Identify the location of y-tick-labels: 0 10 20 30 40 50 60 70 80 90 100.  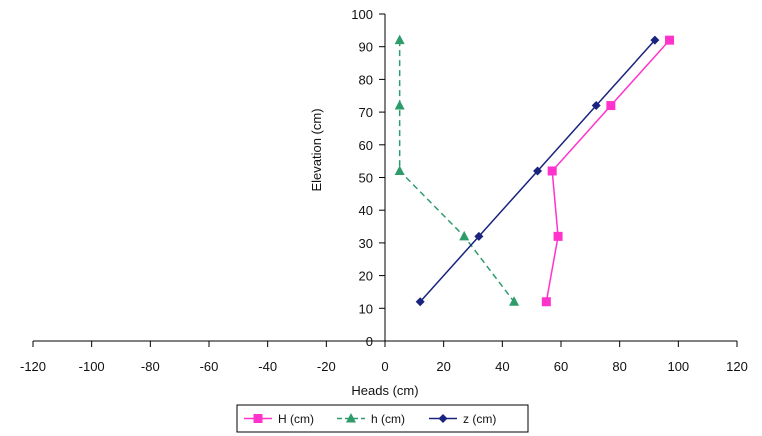
(362, 178).